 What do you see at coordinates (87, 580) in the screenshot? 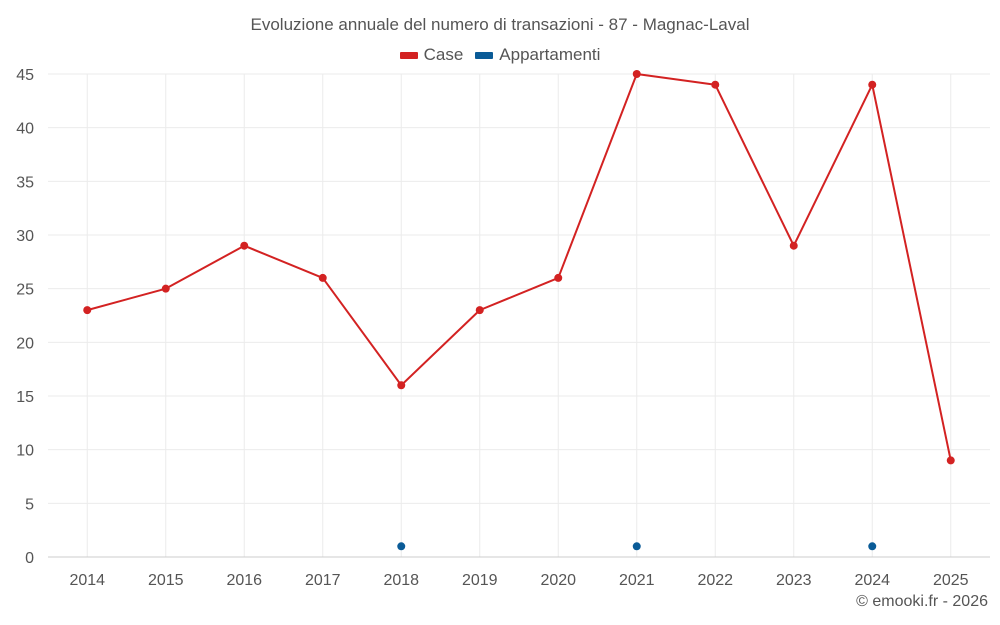
I see `x-tick-label: 2014` at bounding box center [87, 580].